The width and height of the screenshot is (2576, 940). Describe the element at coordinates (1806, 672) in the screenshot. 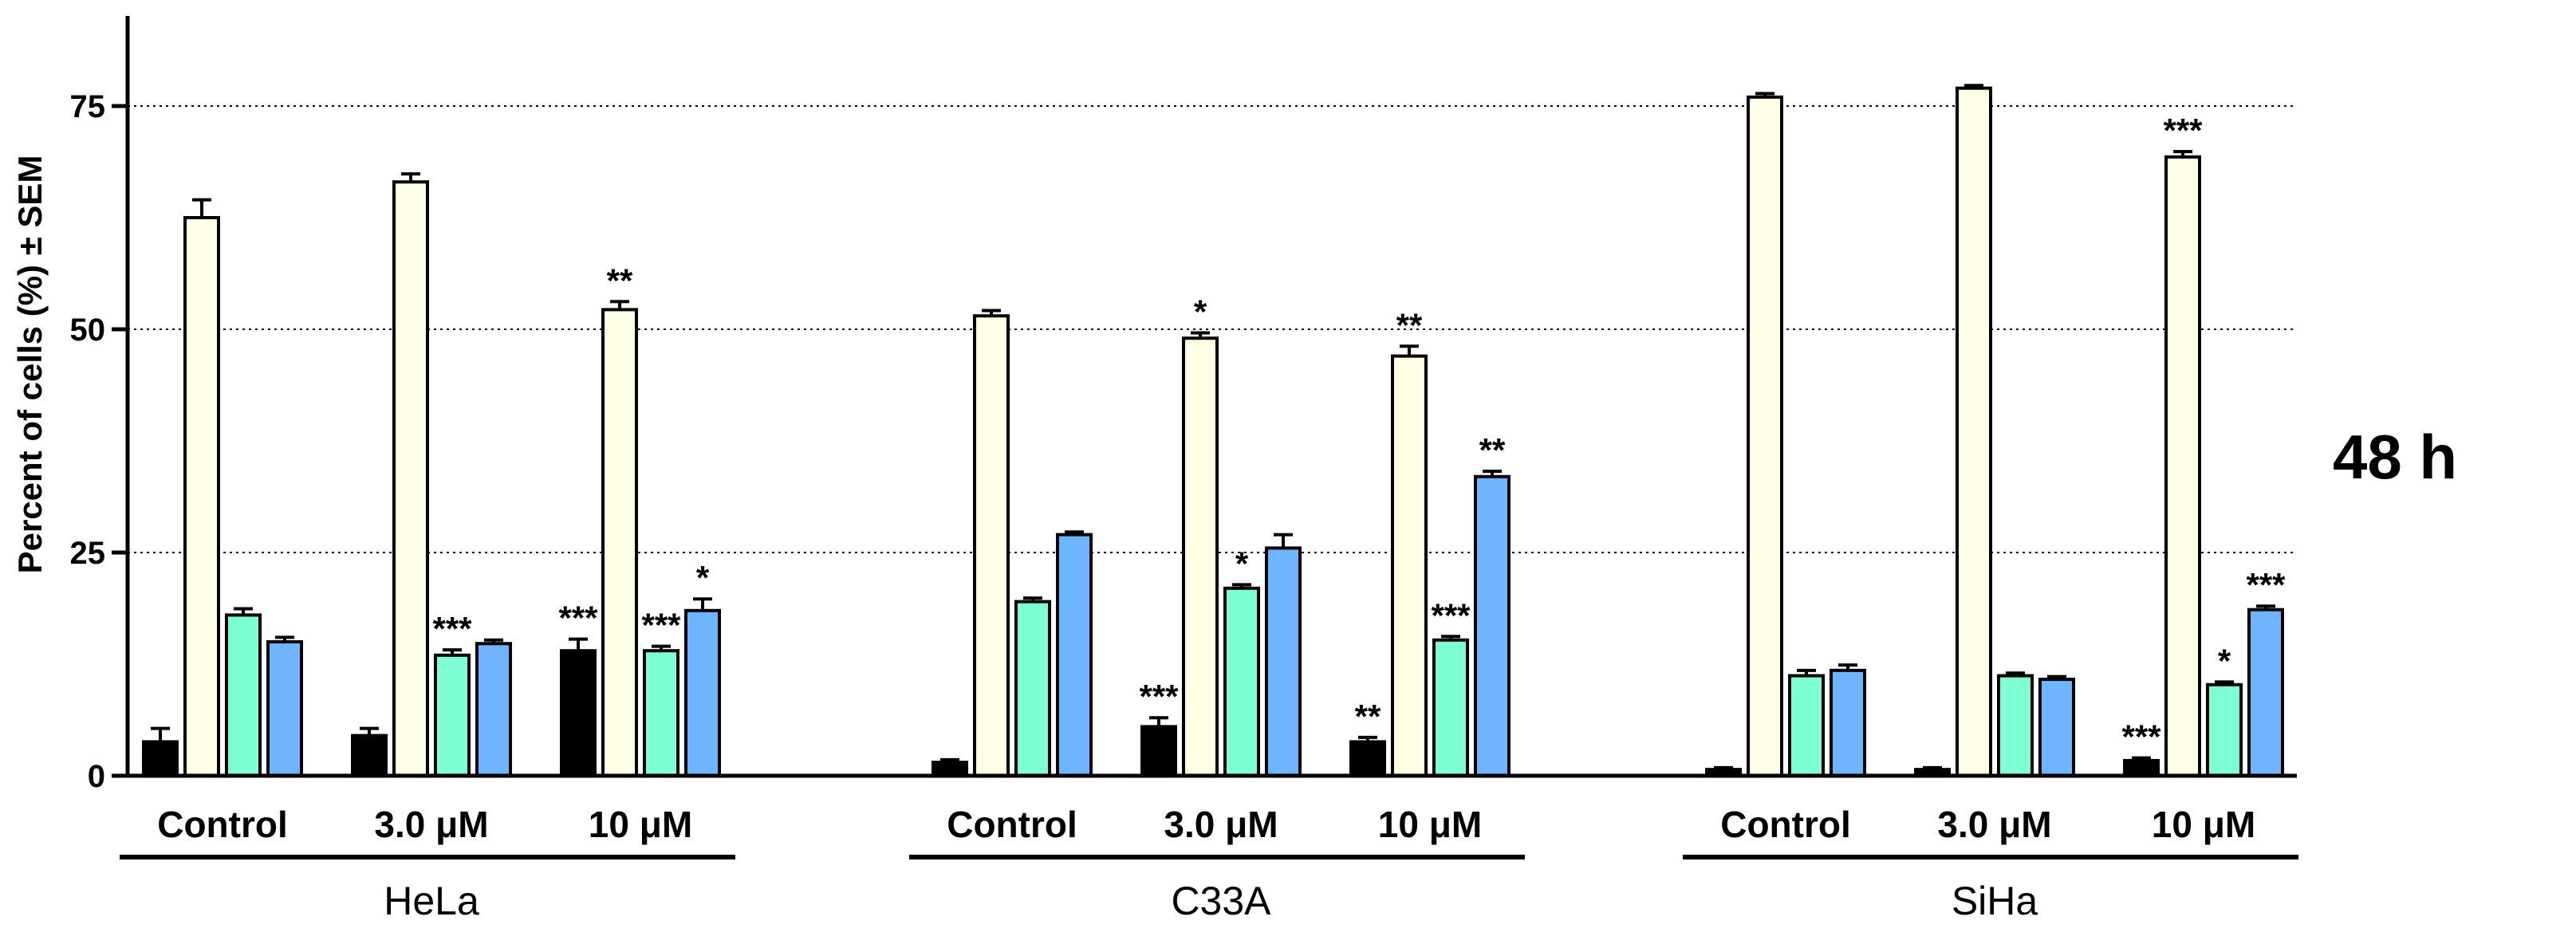

I see `error-bar-siha-1-s3` at that location.